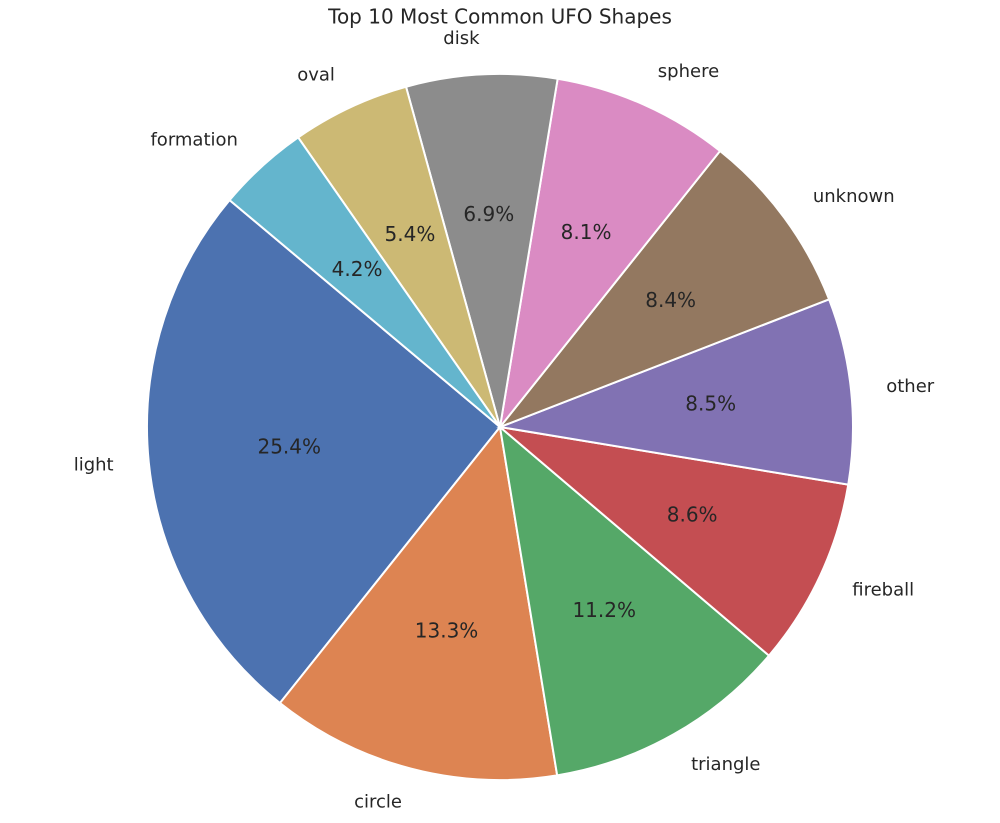  Describe the element at coordinates (94, 465) in the screenshot. I see `slice-label: light` at that location.